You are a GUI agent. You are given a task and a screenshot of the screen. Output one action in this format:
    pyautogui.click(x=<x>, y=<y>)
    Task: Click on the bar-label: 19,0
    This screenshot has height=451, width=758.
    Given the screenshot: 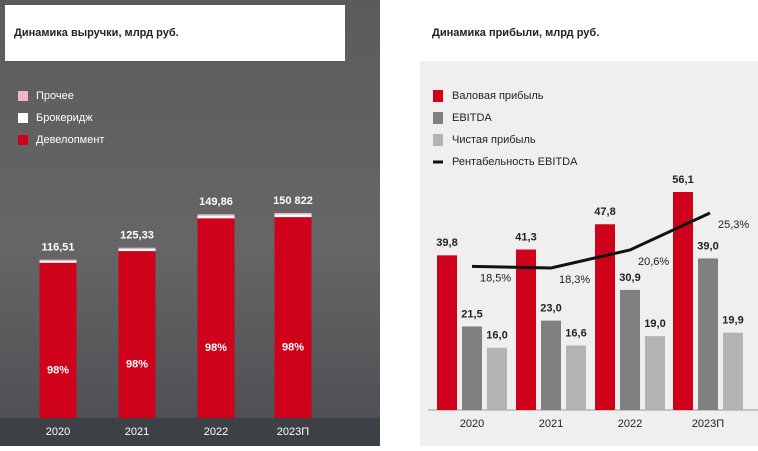 What is the action you would take?
    pyautogui.click(x=654, y=324)
    